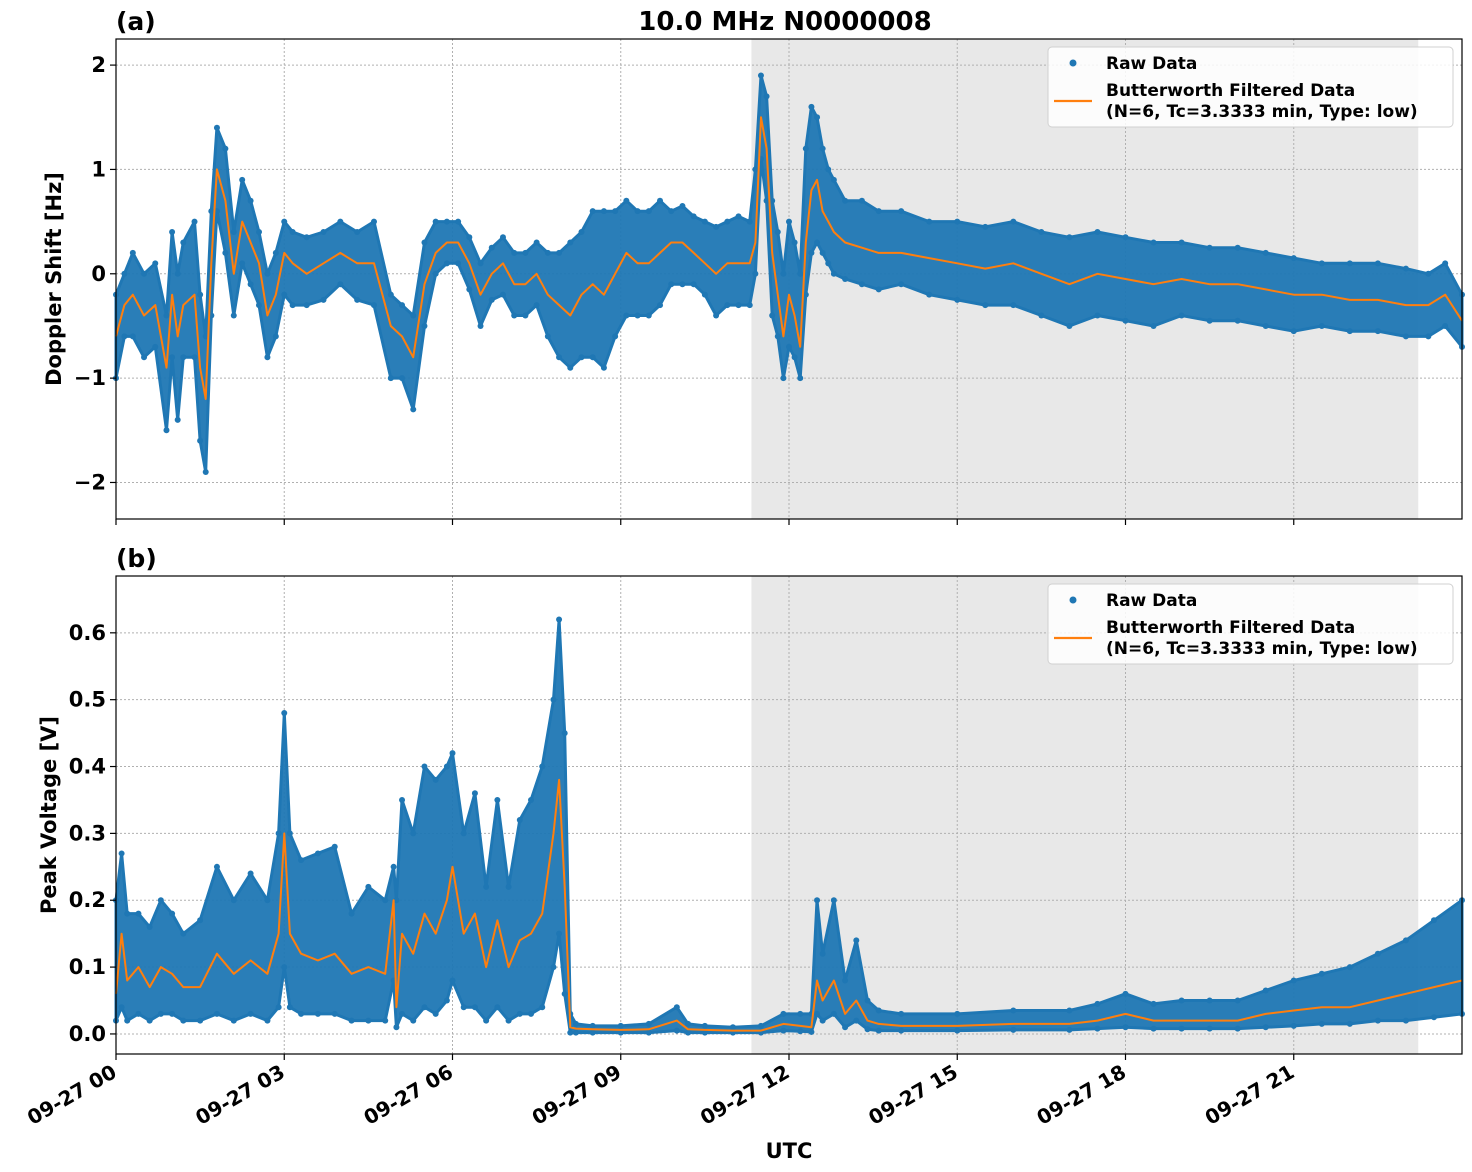  Describe the element at coordinates (913, 1095) in the screenshot. I see `x-tick-label: 09-27 15` at that location.